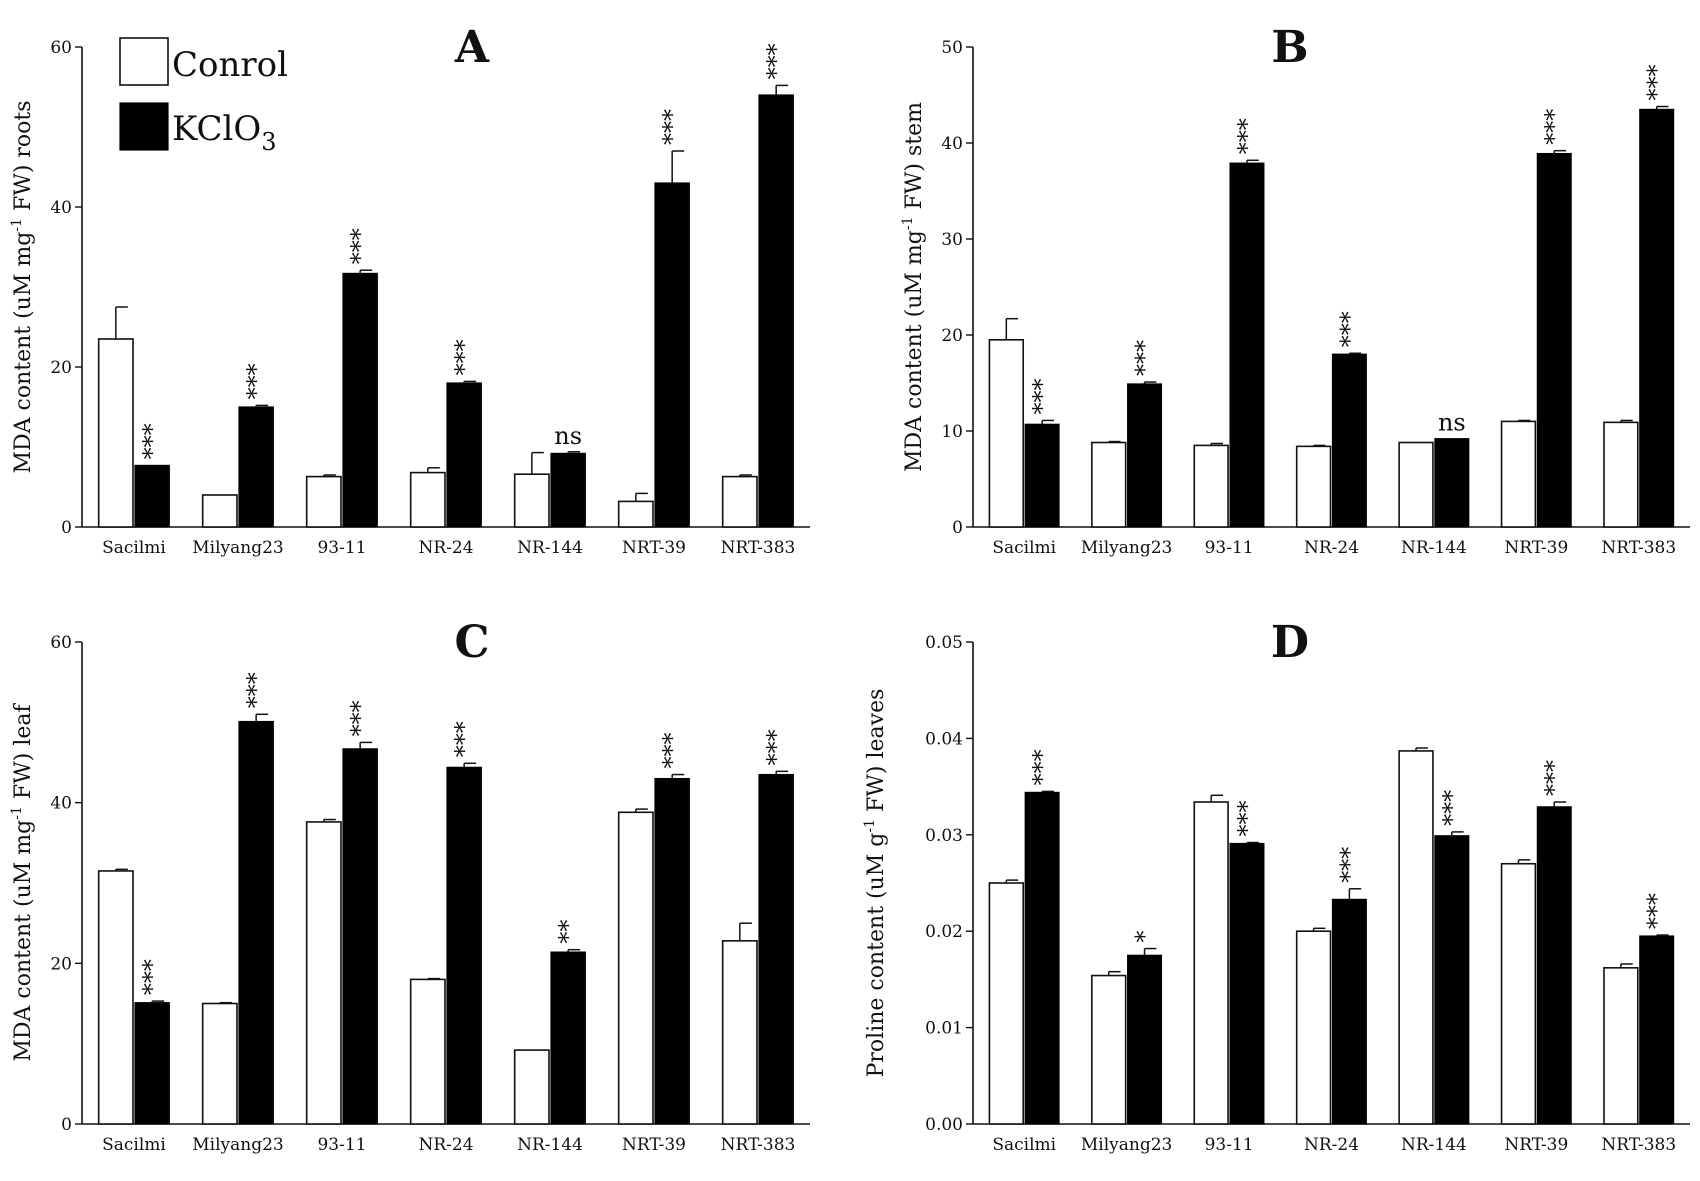 The width and height of the screenshot is (1700, 1181). Describe the element at coordinates (952, 144) in the screenshot. I see `y-tick-label-b: 40` at that location.